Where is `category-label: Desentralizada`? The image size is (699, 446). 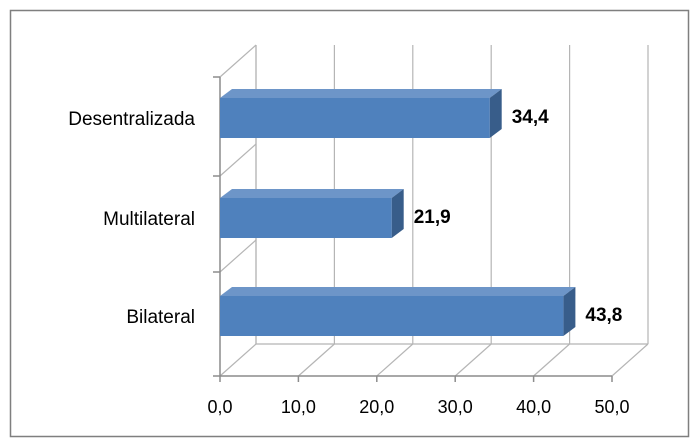
category-label: Desentralizada is located at coordinates (131, 119).